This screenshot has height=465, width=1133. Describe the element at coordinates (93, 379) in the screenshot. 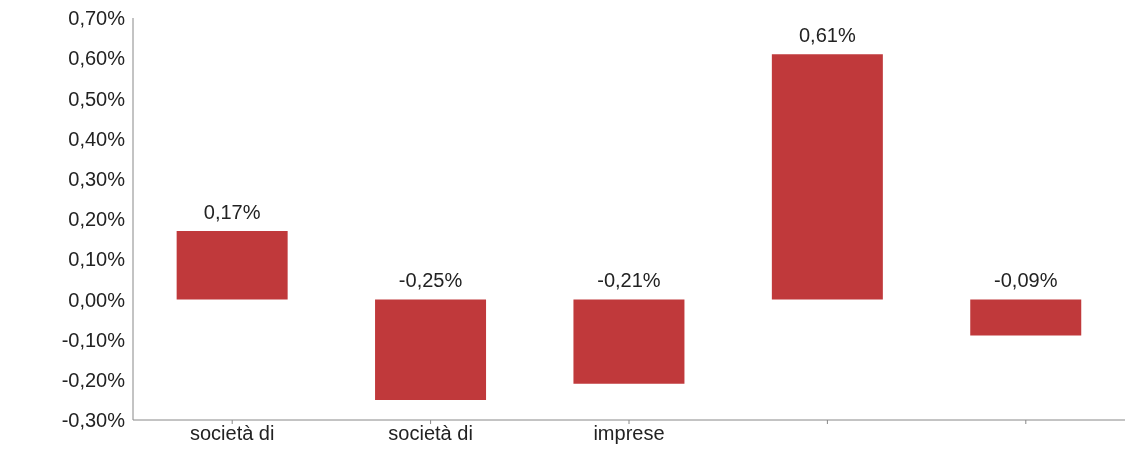

I see `y-tick-label: -0,20%` at that location.